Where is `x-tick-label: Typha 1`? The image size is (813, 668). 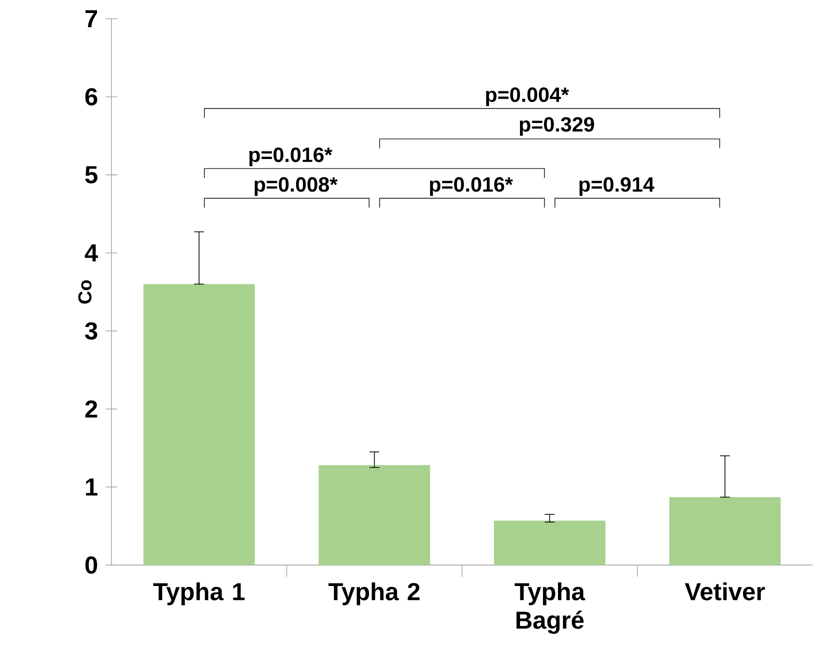
x-tick-label: Typha 1 is located at coordinates (199, 594).